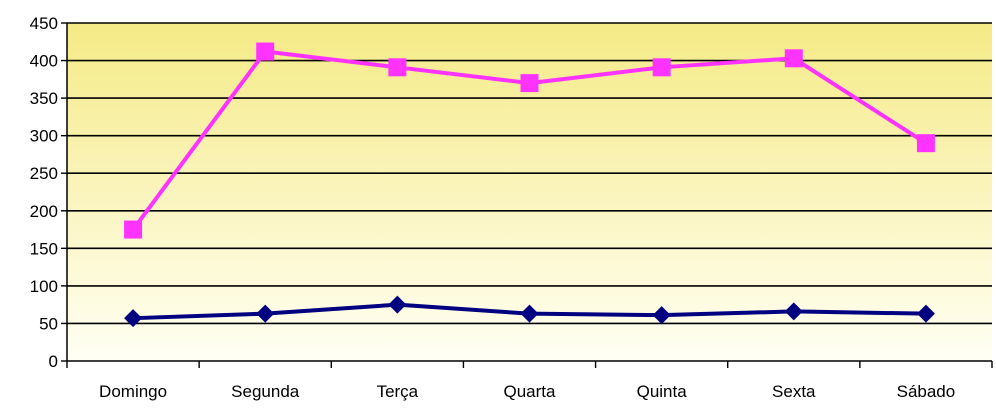  Describe the element at coordinates (133, 391) in the screenshot. I see `x-tick-label: Domingo` at that location.